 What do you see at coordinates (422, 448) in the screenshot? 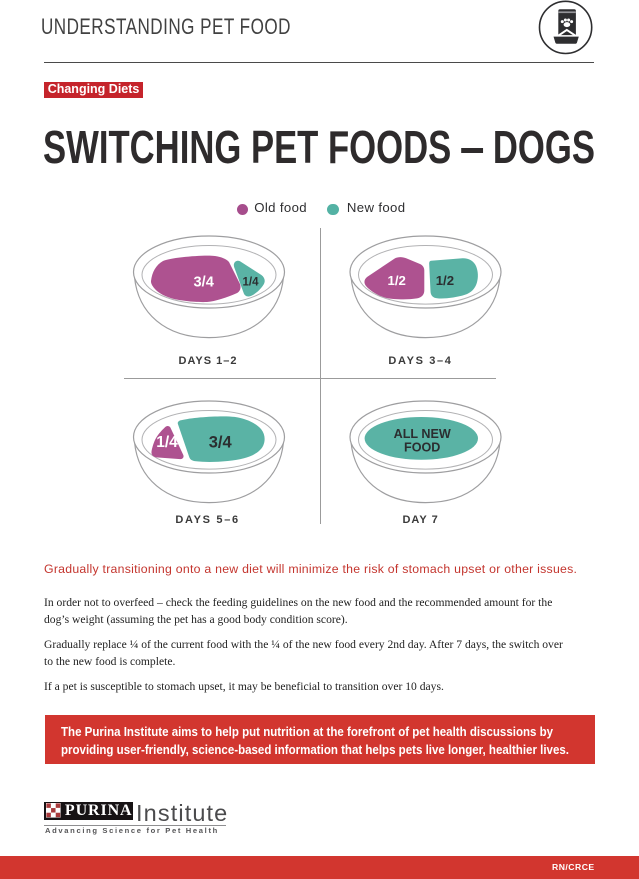
I see `svg-text: FOOD` at bounding box center [422, 448].